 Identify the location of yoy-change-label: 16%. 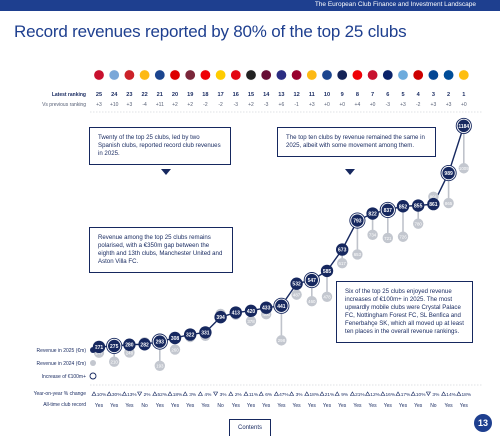
(390, 395).